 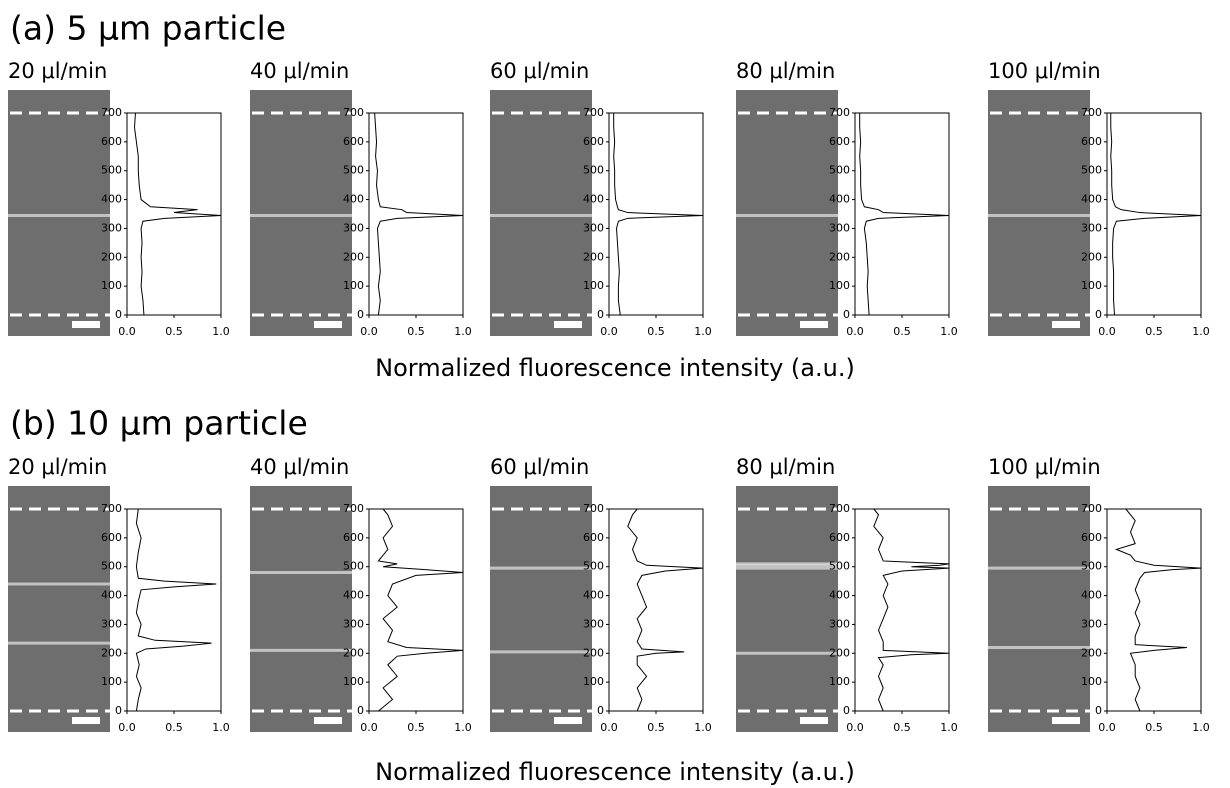 I want to click on x-axis-label: Normalized fluorescence intensity (a.u.), so click(x=615, y=368).